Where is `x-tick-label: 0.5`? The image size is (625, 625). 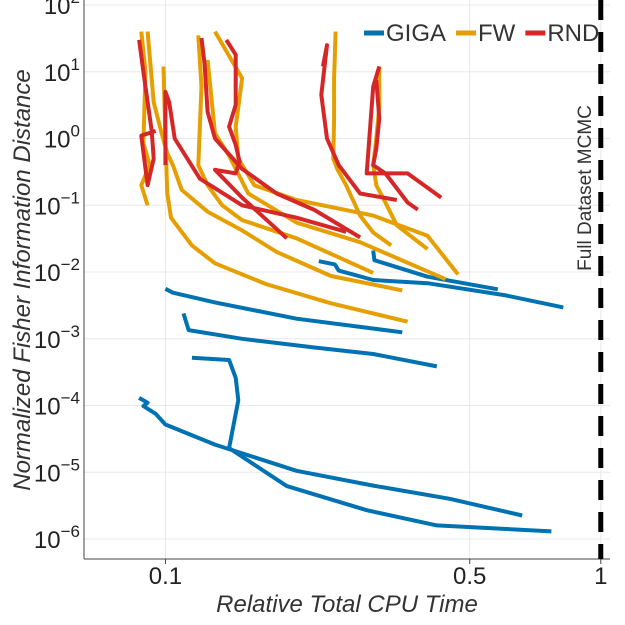 x-tick-label: 0.5 is located at coordinates (469, 576).